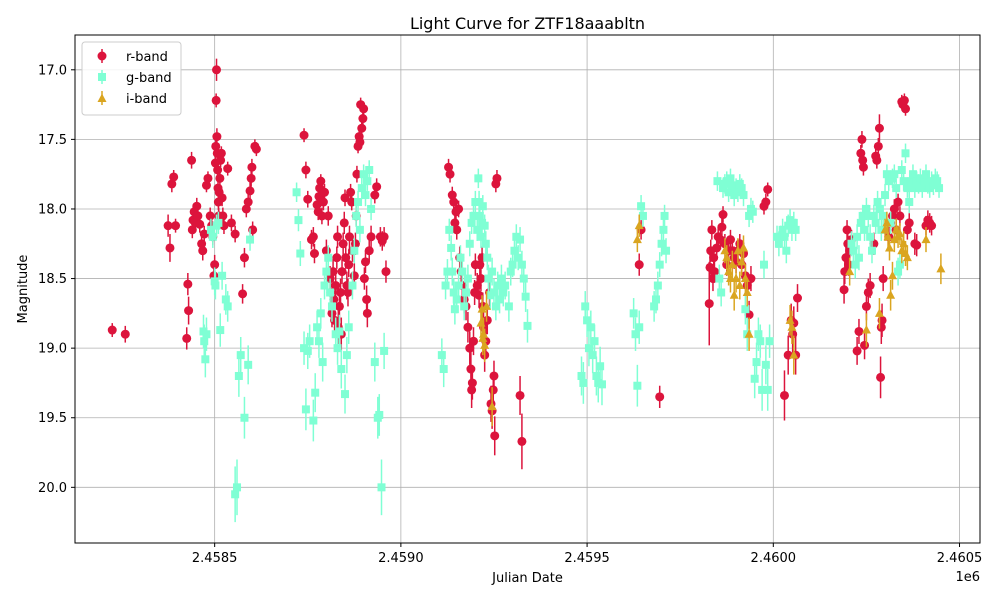  I want to click on legend-label-i-band: i-band, so click(146, 99).